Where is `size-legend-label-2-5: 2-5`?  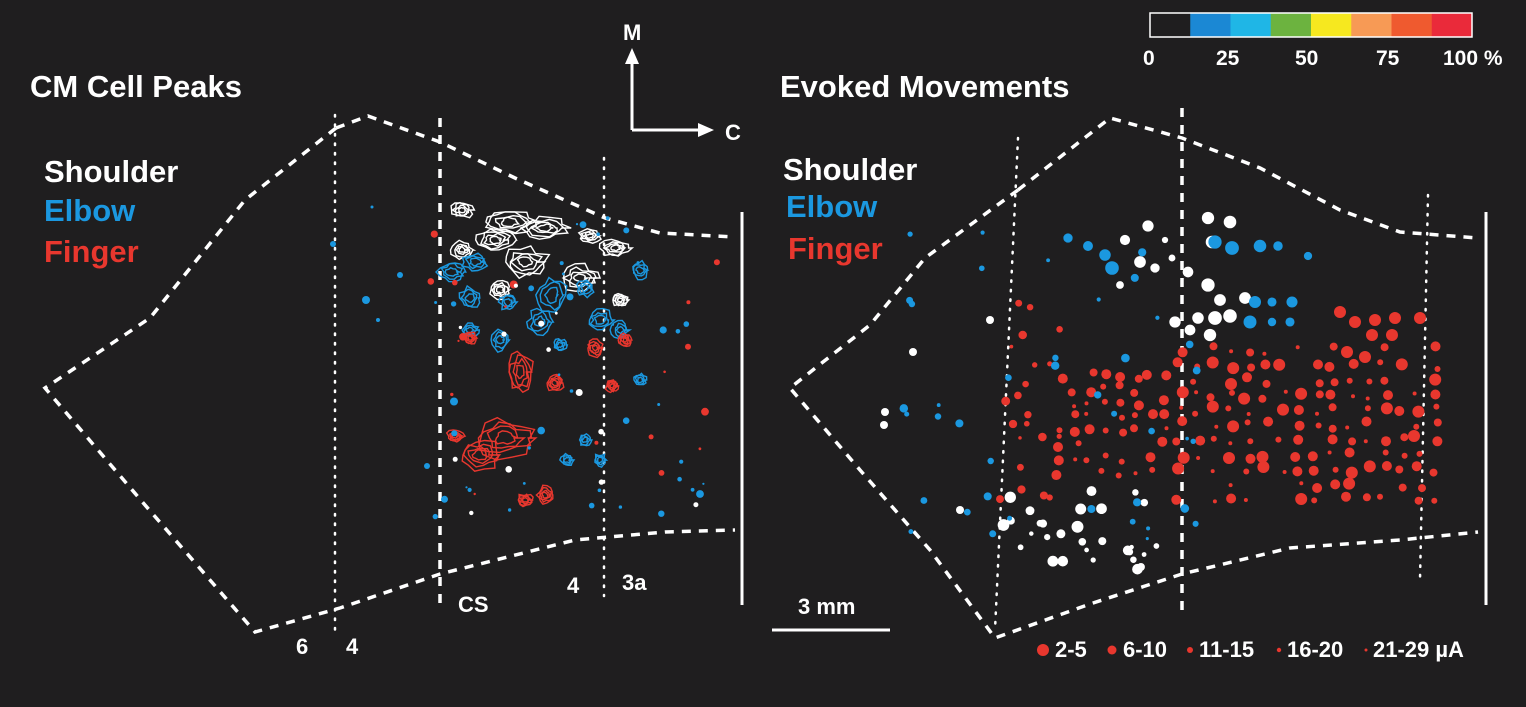 size-legend-label-2-5: 2-5 is located at coordinates (1071, 649).